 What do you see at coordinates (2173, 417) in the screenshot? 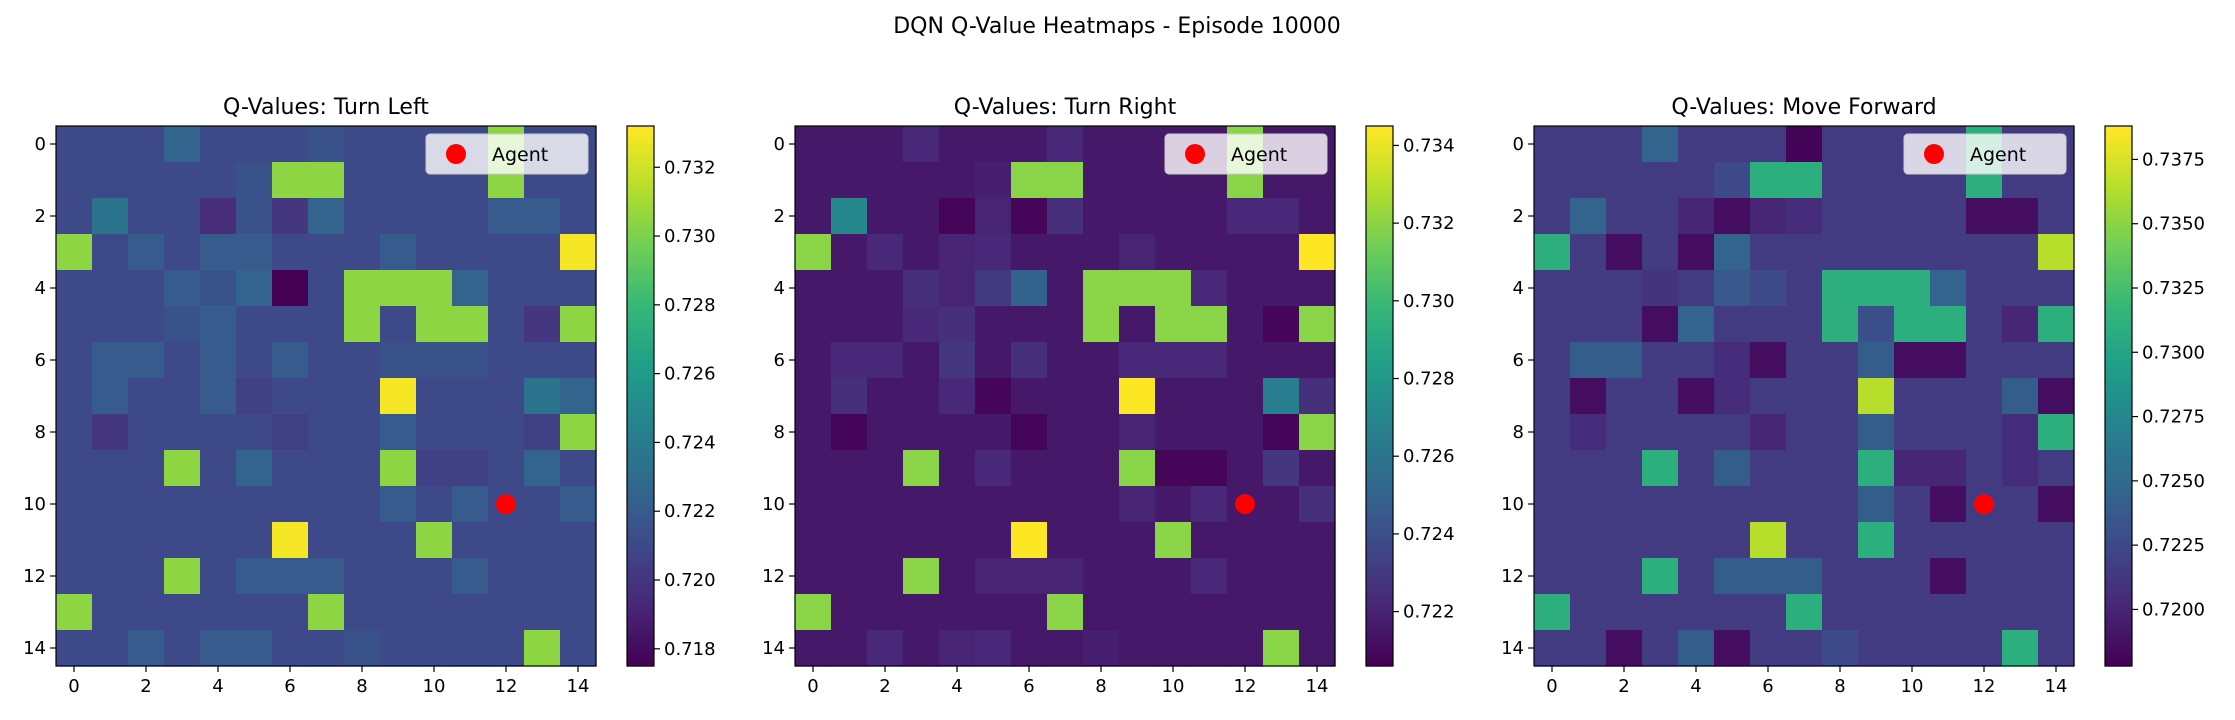
I see `colorbar-tick-label: 0.7275` at bounding box center [2173, 417].